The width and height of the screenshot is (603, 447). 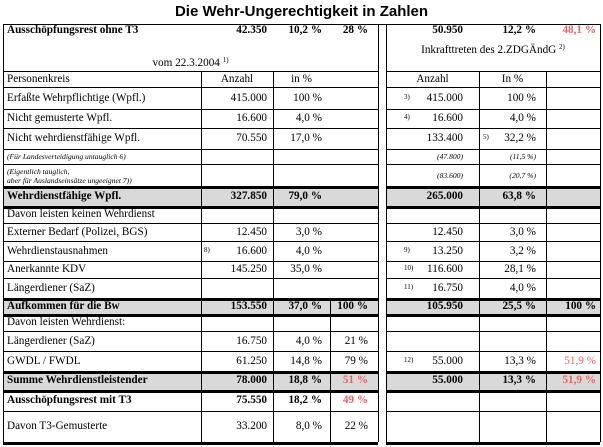 I want to click on cell-percent: (20,7 %), so click(x=522, y=175).